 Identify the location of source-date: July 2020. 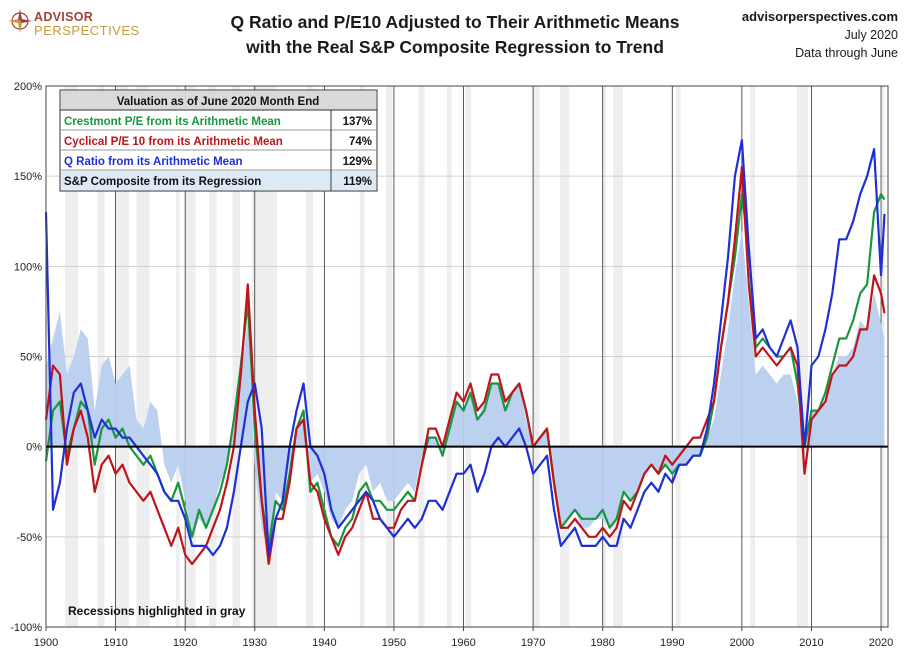
(871, 35).